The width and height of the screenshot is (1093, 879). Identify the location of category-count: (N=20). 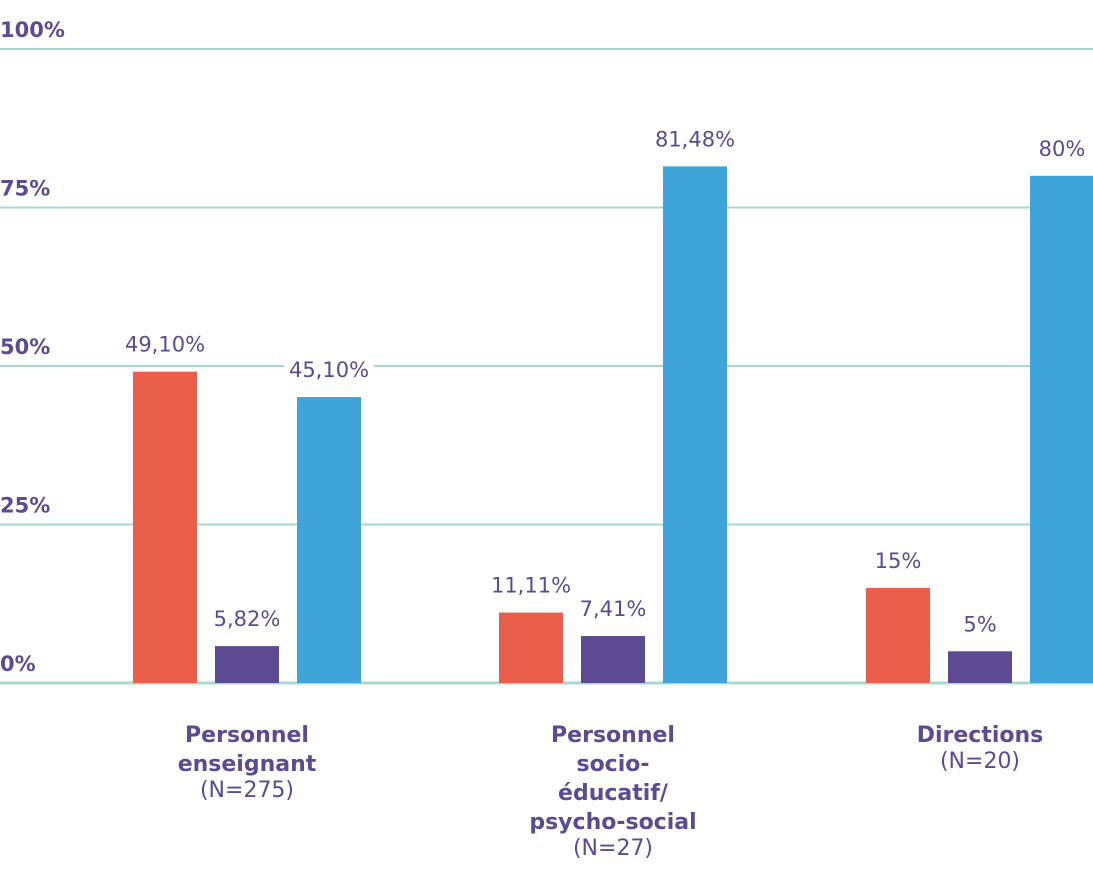
(980, 761).